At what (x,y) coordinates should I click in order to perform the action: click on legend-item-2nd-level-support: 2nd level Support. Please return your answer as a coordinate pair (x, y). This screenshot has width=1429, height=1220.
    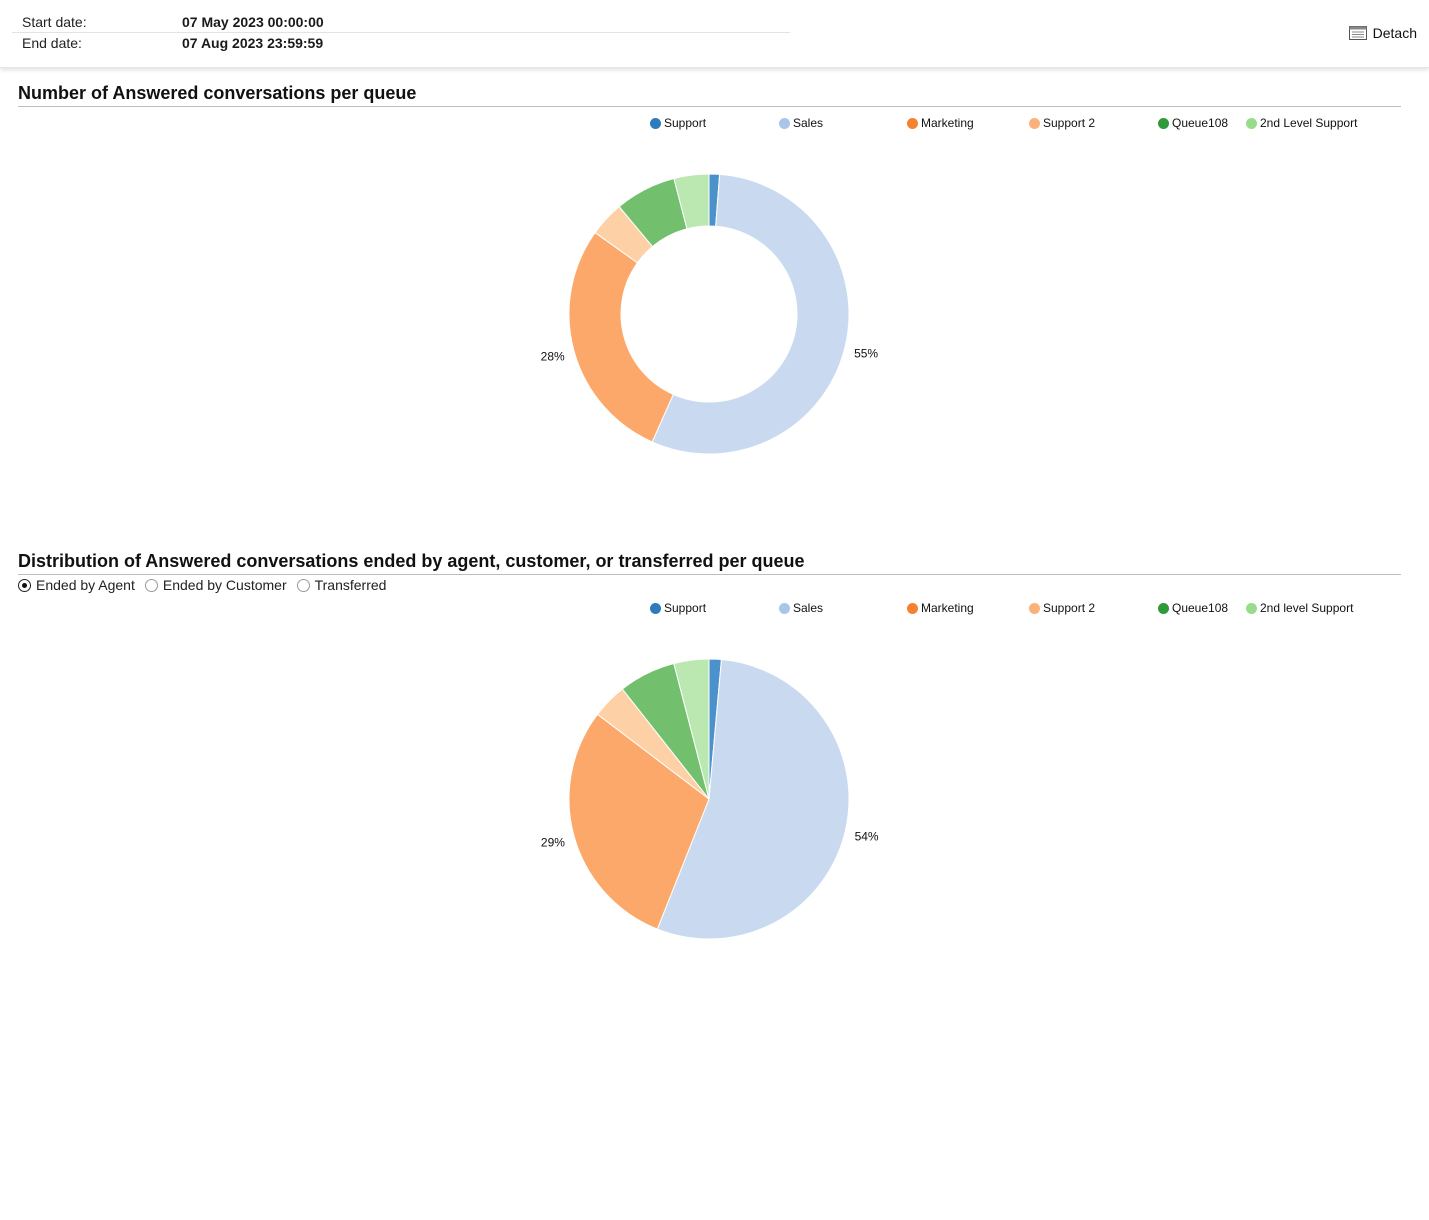
    Looking at the image, I should click on (1299, 608).